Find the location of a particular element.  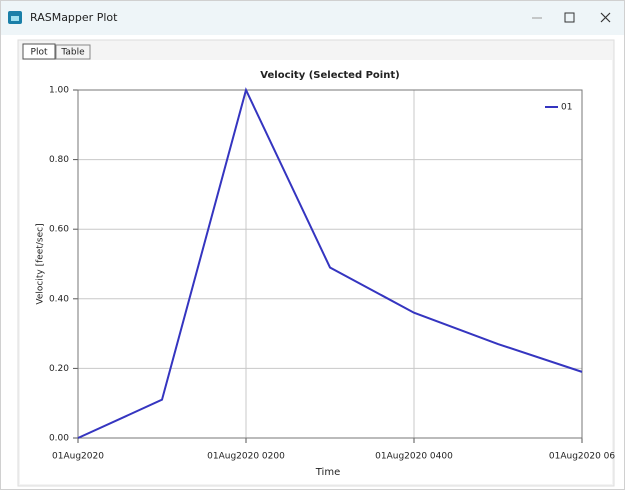

x-axis-label: Time is located at coordinates (327, 472).